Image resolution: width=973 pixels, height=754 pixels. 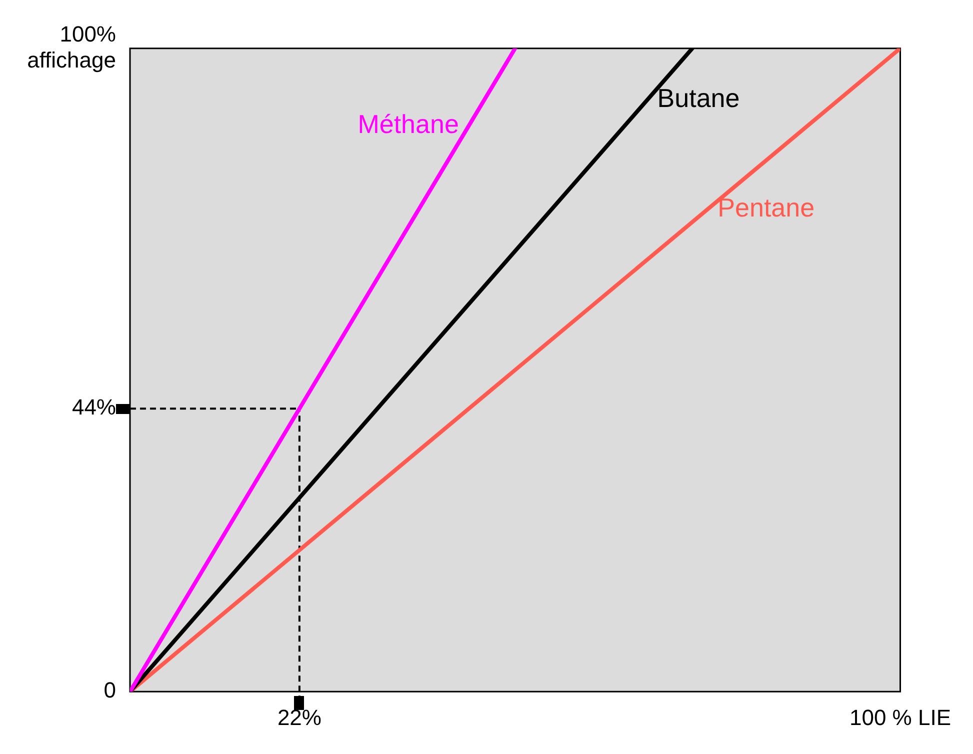 What do you see at coordinates (71, 47) in the screenshot?
I see `y-tick-label: 100% affichage` at bounding box center [71, 47].